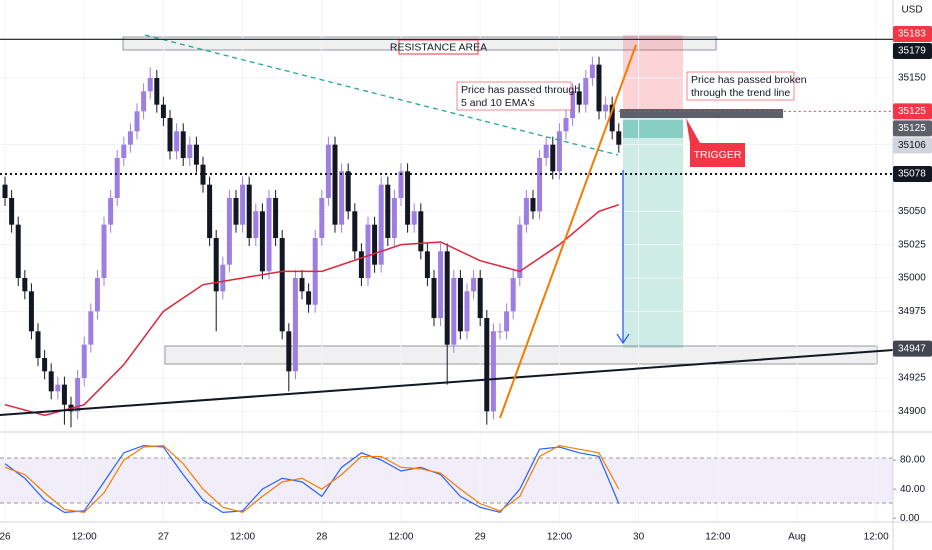  I want to click on support-box, so click(521, 355).